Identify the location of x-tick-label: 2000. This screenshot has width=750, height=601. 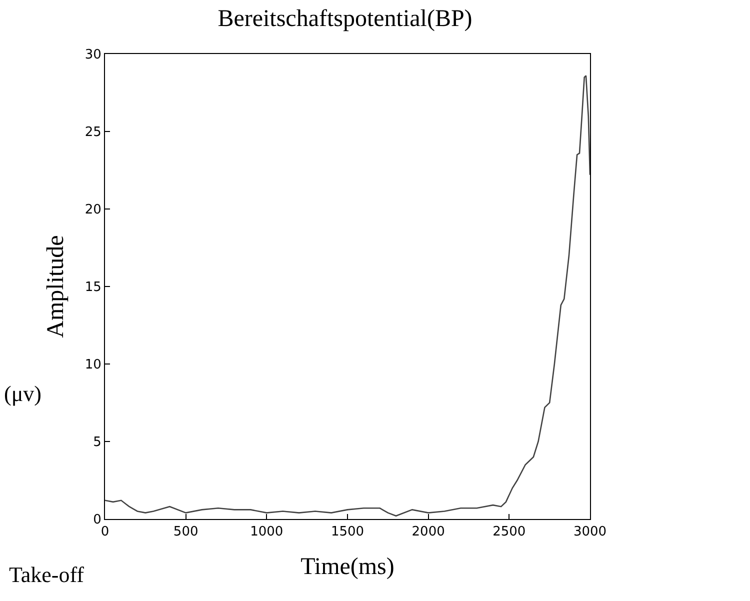
(428, 532).